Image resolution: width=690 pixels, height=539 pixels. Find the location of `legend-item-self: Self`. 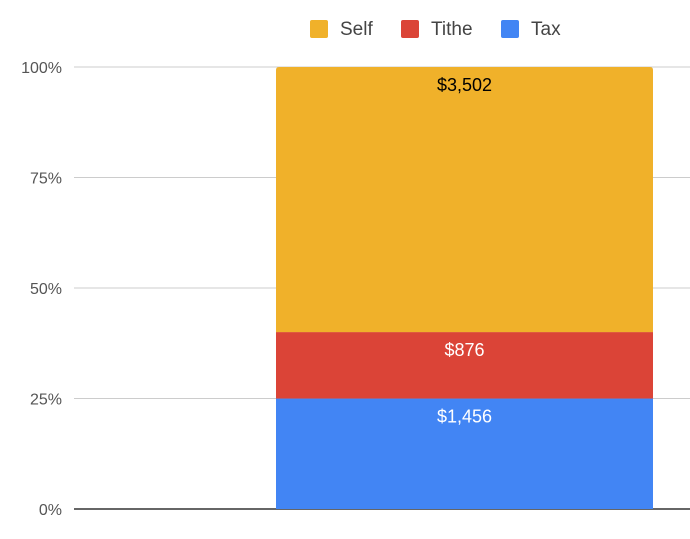

legend-item-self: Self is located at coordinates (341, 29).